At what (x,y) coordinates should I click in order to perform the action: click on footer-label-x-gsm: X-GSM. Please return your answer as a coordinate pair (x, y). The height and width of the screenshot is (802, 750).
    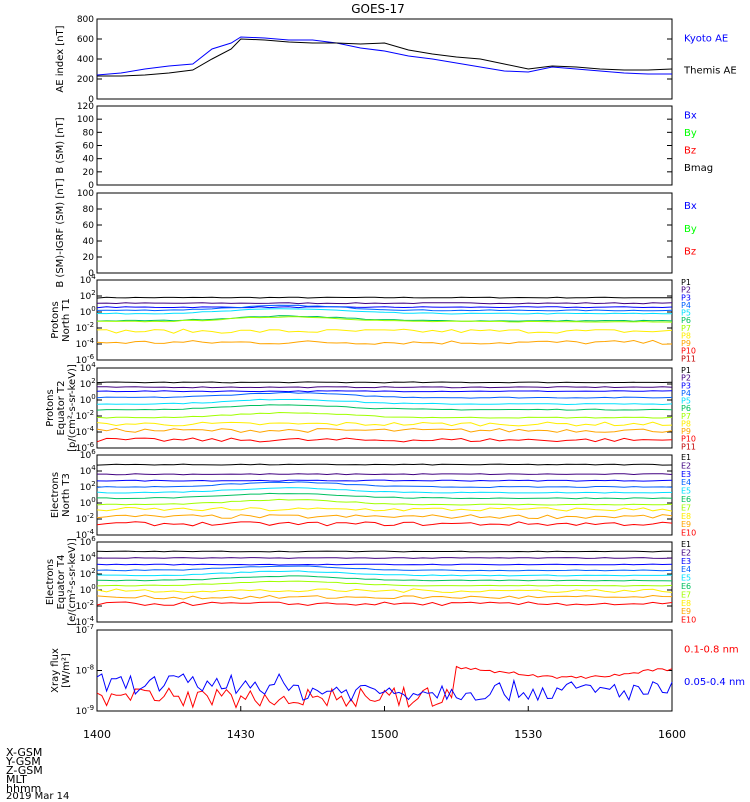
    Looking at the image, I should click on (24, 752).